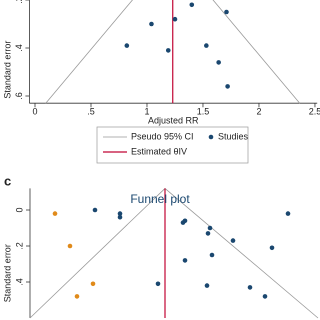 Image resolution: width=320 pixels, height=320 pixels. I want to click on x-tick-label: 0, so click(34, 112).